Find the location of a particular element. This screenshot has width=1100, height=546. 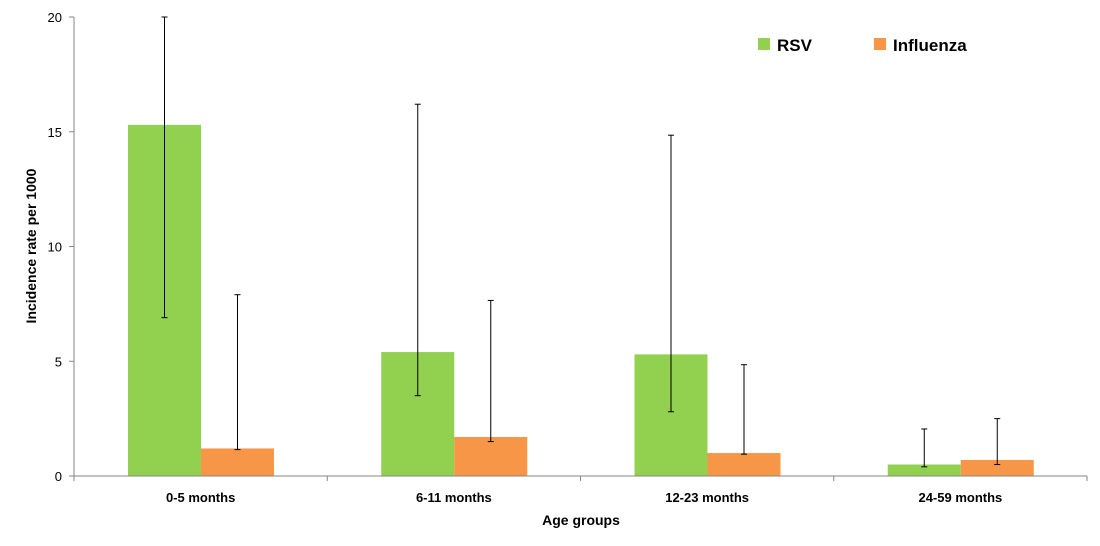

y-tick-label: 0 is located at coordinates (58, 476).